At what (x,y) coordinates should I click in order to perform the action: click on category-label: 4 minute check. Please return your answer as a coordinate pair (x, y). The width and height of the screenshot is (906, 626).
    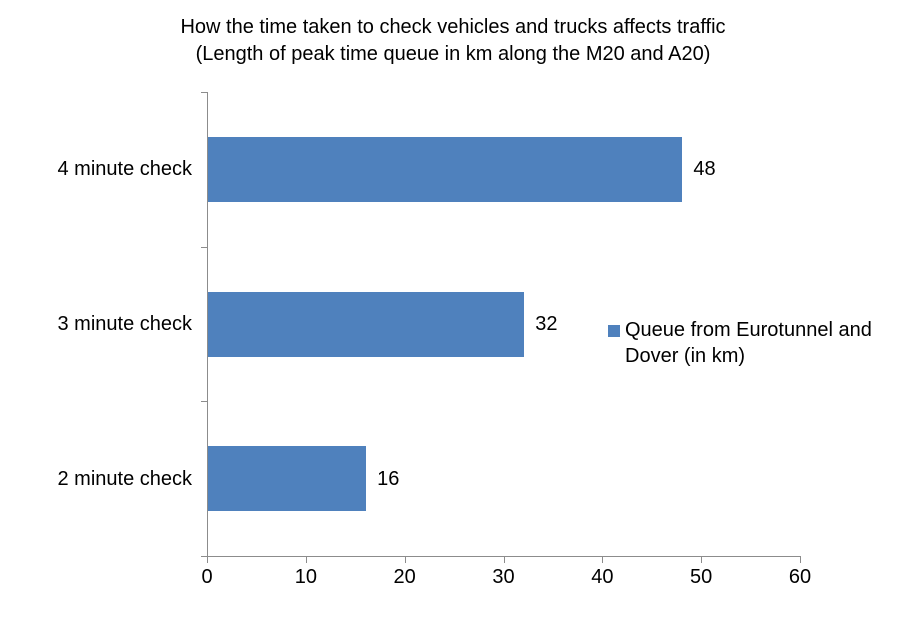
    Looking at the image, I should click on (124, 169).